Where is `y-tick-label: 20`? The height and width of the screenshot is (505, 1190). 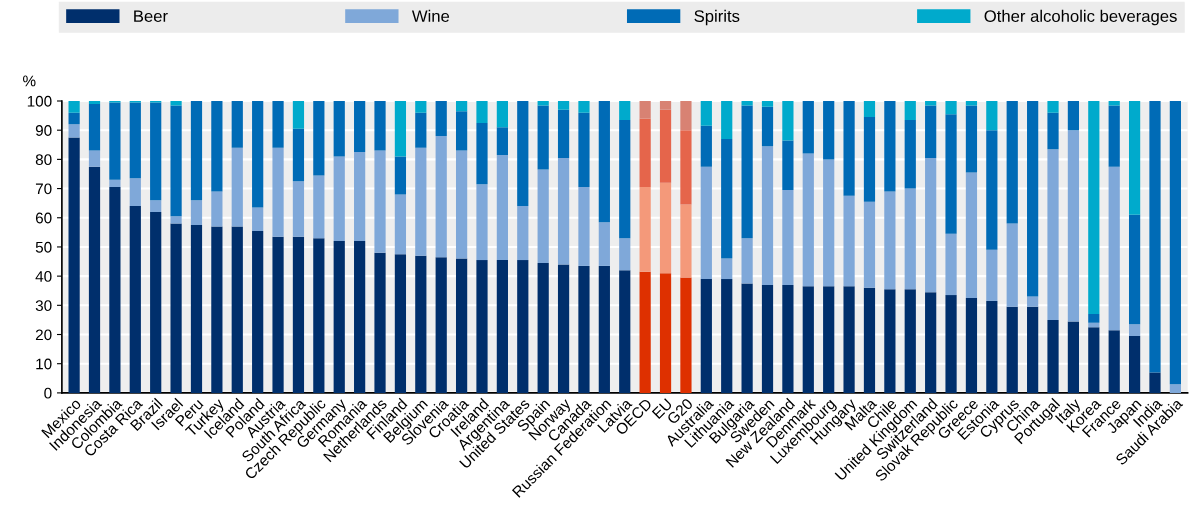 y-tick-label: 20 is located at coordinates (43, 335).